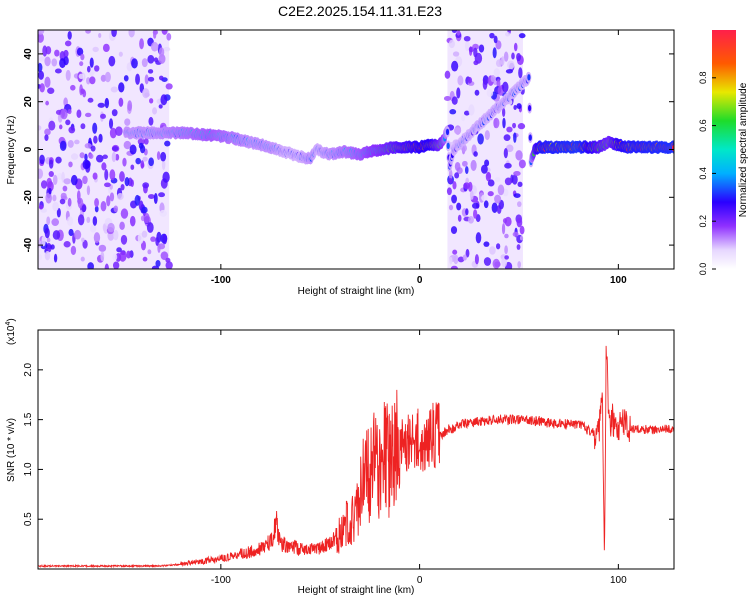 The image size is (750, 600). Describe the element at coordinates (703, 269) in the screenshot. I see `colorbar-tick-label: 0.0` at that location.